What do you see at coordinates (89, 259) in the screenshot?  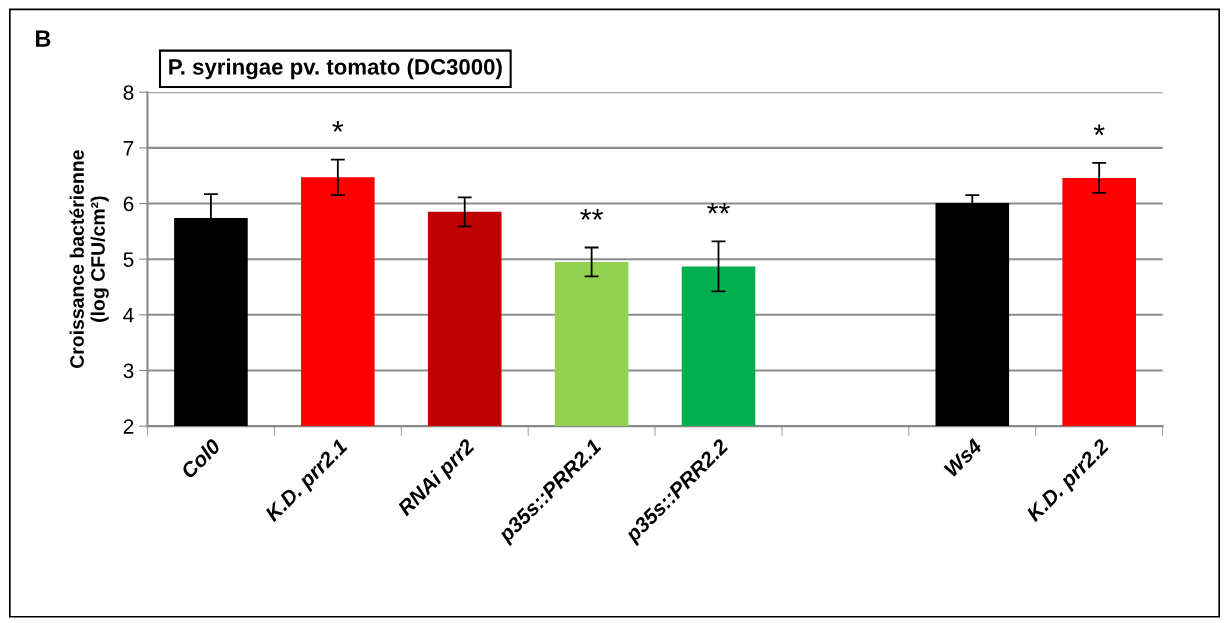 I see `y-axis-title: Croissance bactérienne (log CFU/cm²)` at bounding box center [89, 259].